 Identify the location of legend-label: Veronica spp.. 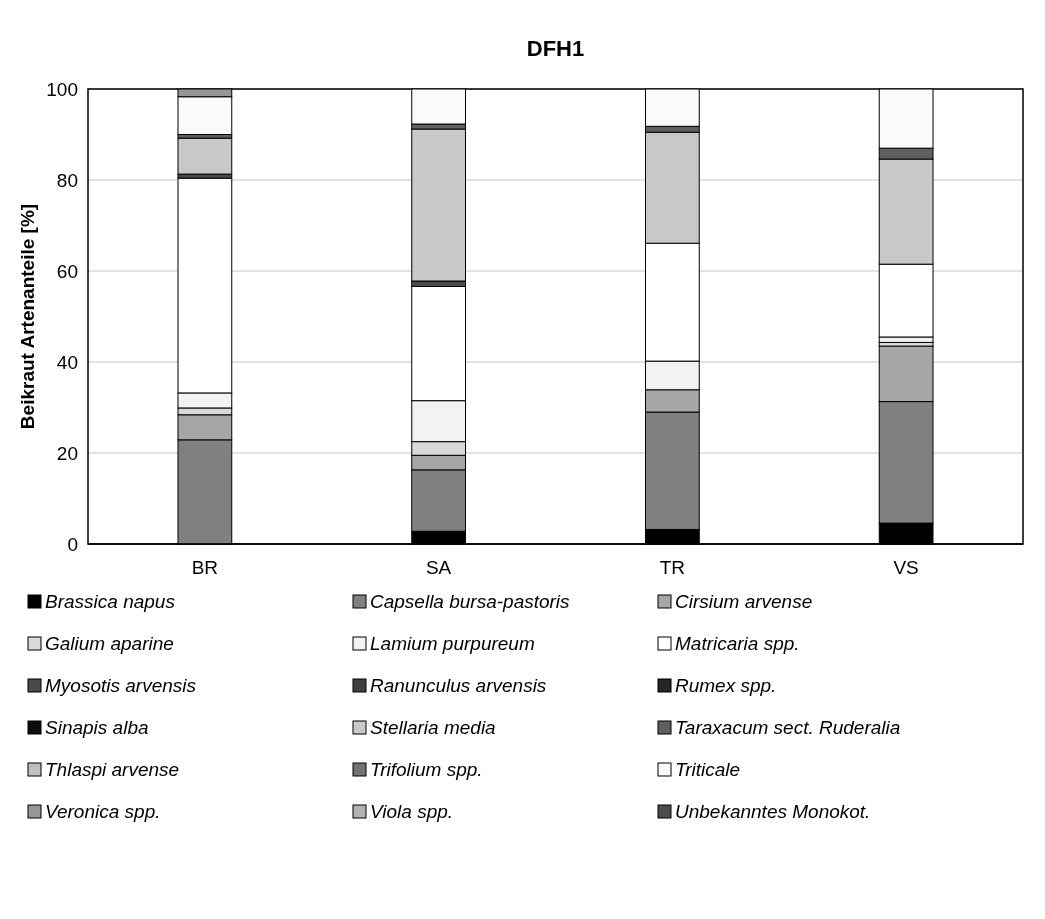
(103, 811).